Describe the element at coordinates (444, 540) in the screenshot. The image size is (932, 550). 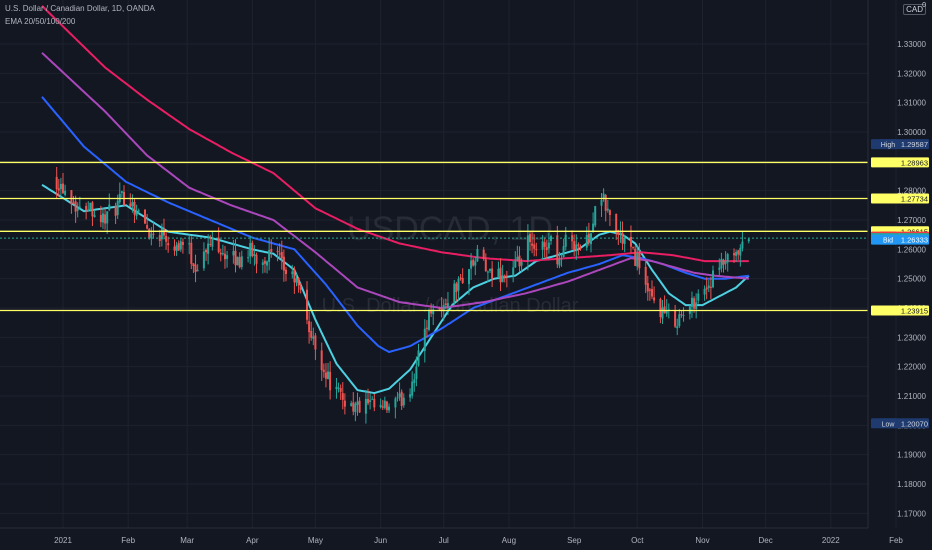
I see `x-tick-label: Jul` at that location.